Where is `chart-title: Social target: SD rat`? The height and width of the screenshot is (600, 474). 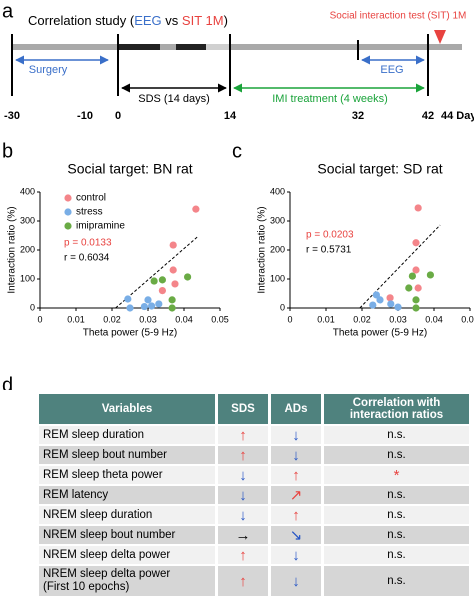
chart-title: Social target: SD rat is located at coordinates (379, 169).